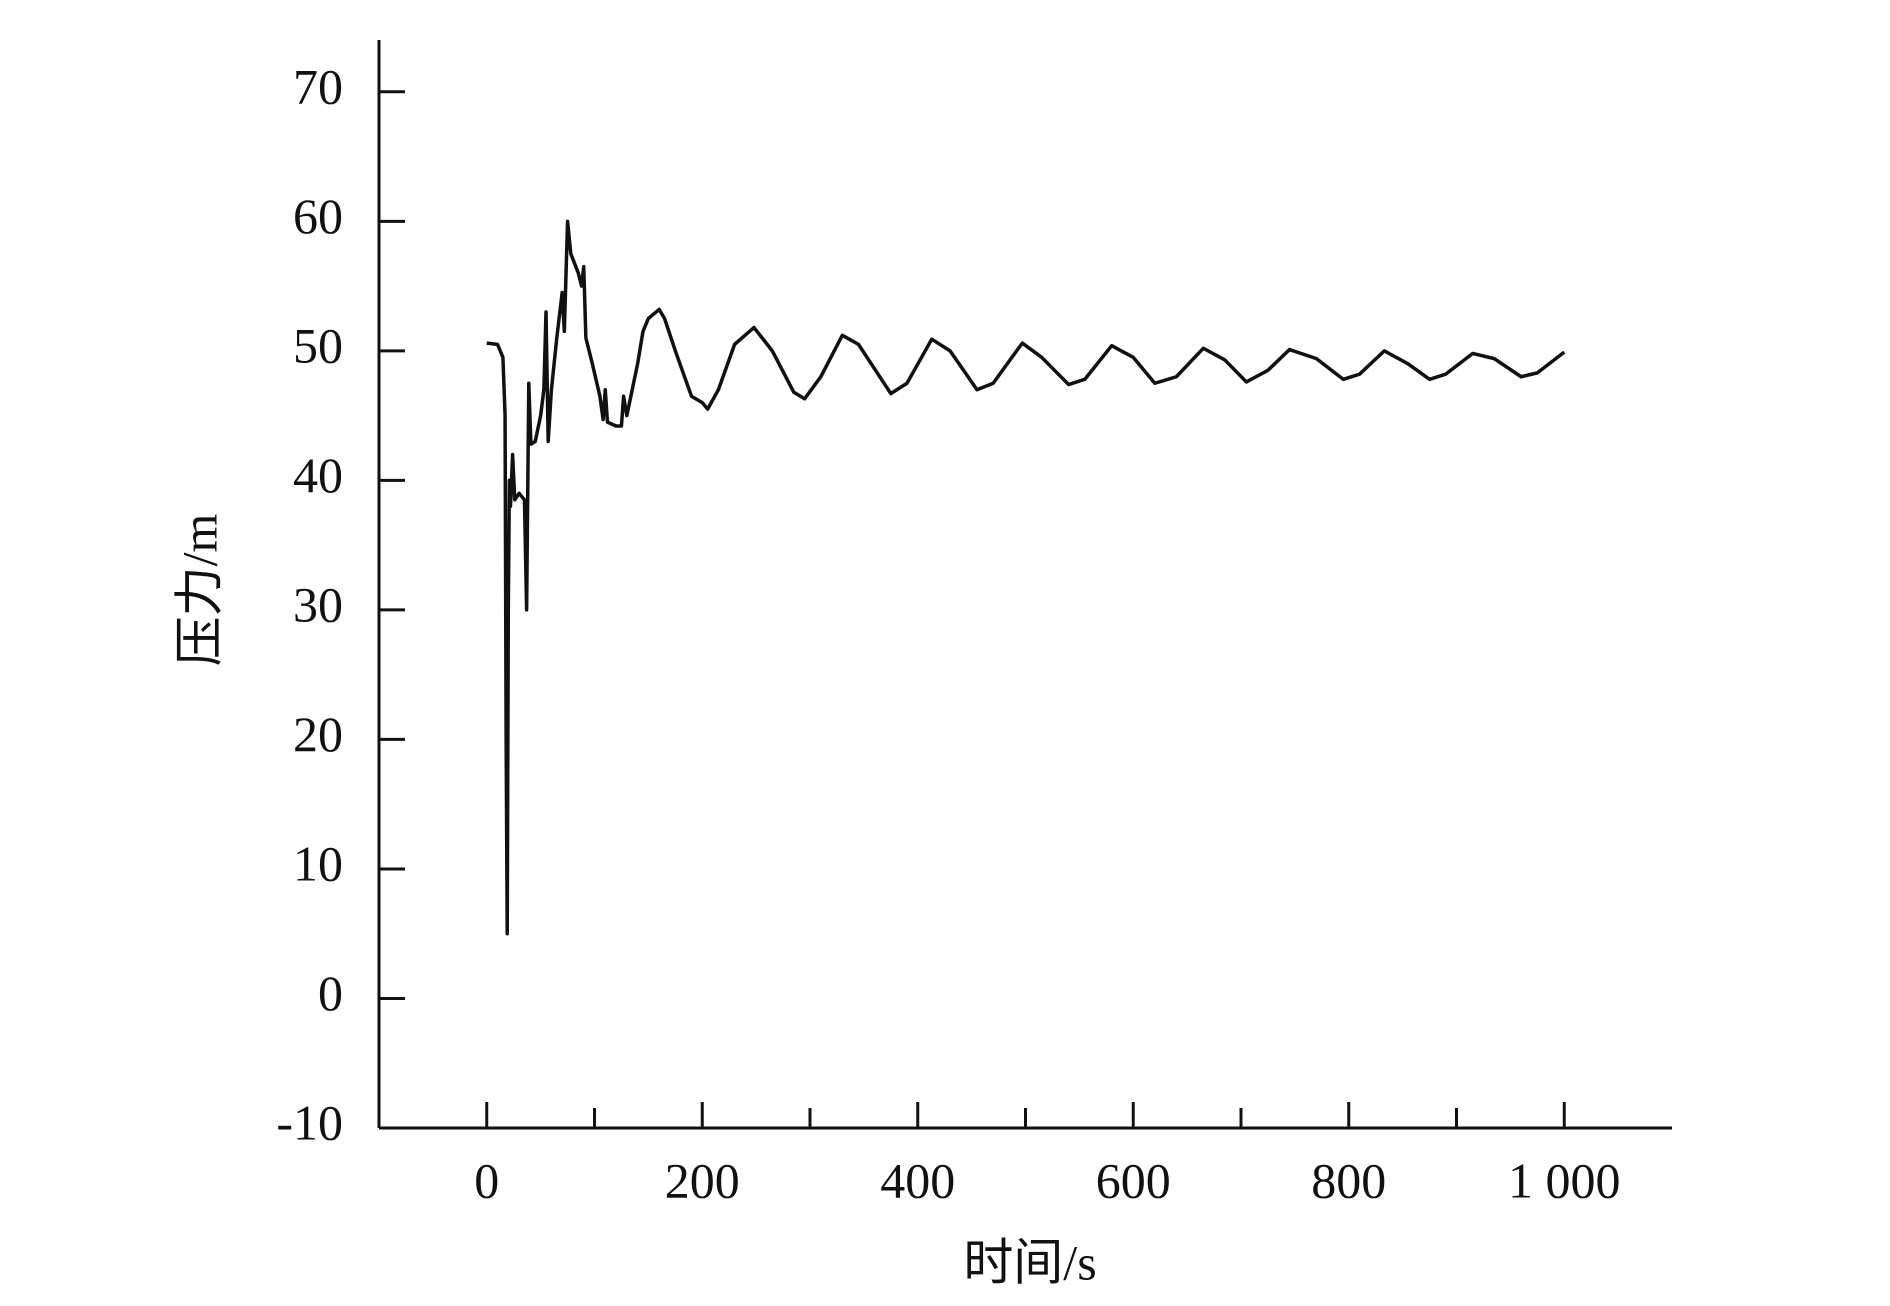 This screenshot has width=1890, height=1306. Describe the element at coordinates (318, 86) in the screenshot. I see `y-tick-label: 70` at that location.